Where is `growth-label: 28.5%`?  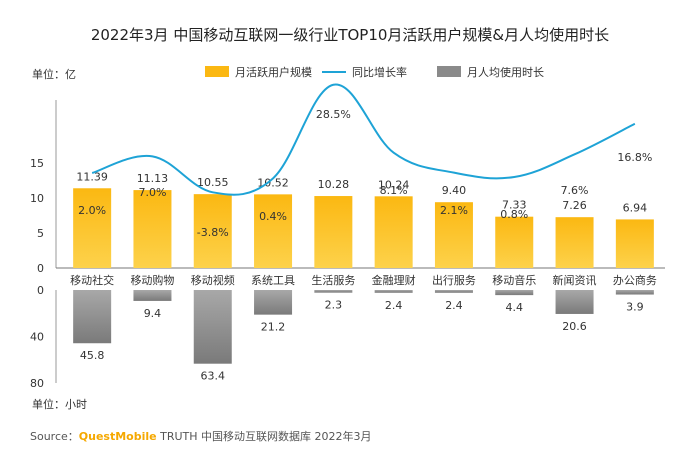 growth-label: 28.5% is located at coordinates (333, 114).